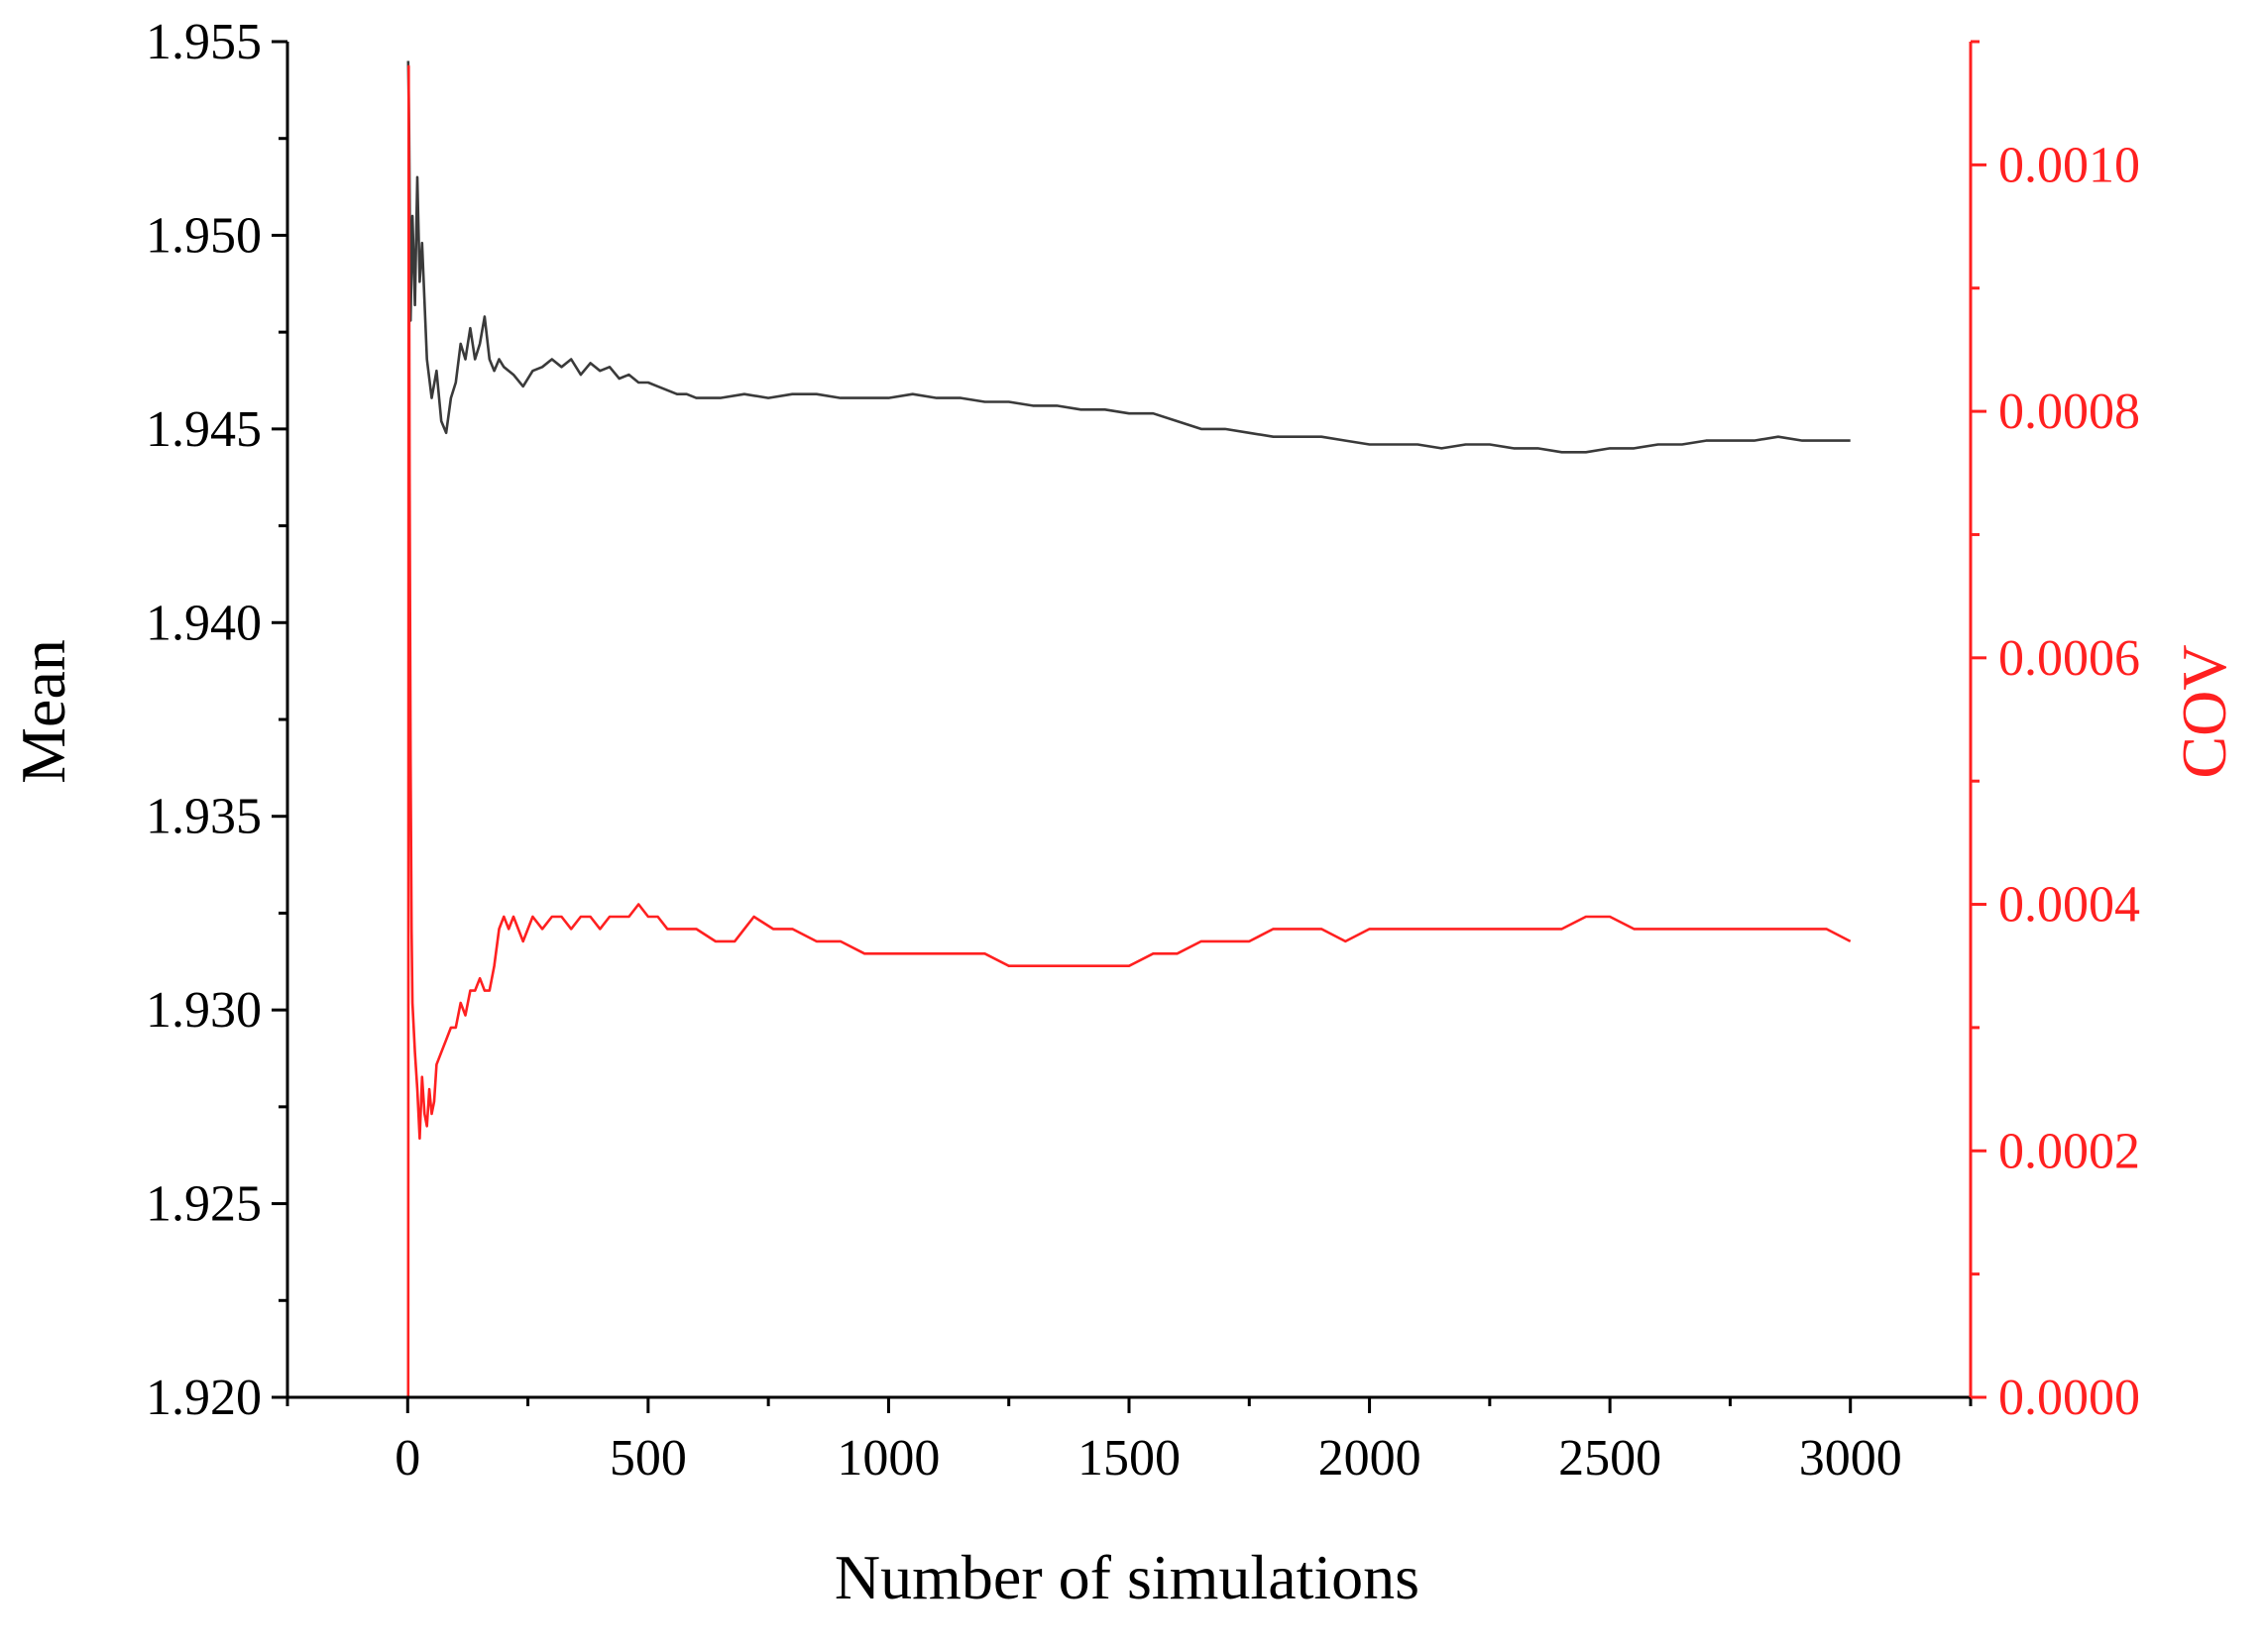  What do you see at coordinates (2069, 165) in the screenshot?
I see `right-y-tick-label: 0.0010` at bounding box center [2069, 165].